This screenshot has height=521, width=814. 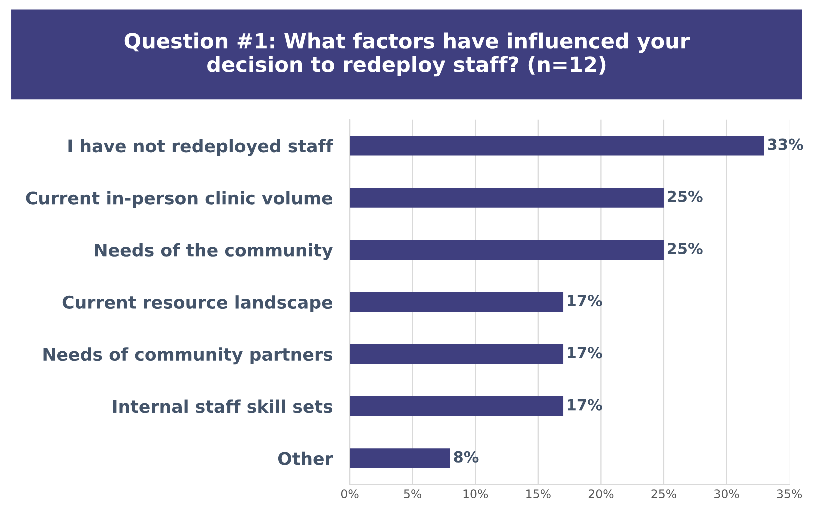 I want to click on y-tick-label: I have not redeployed staff, so click(x=201, y=147).